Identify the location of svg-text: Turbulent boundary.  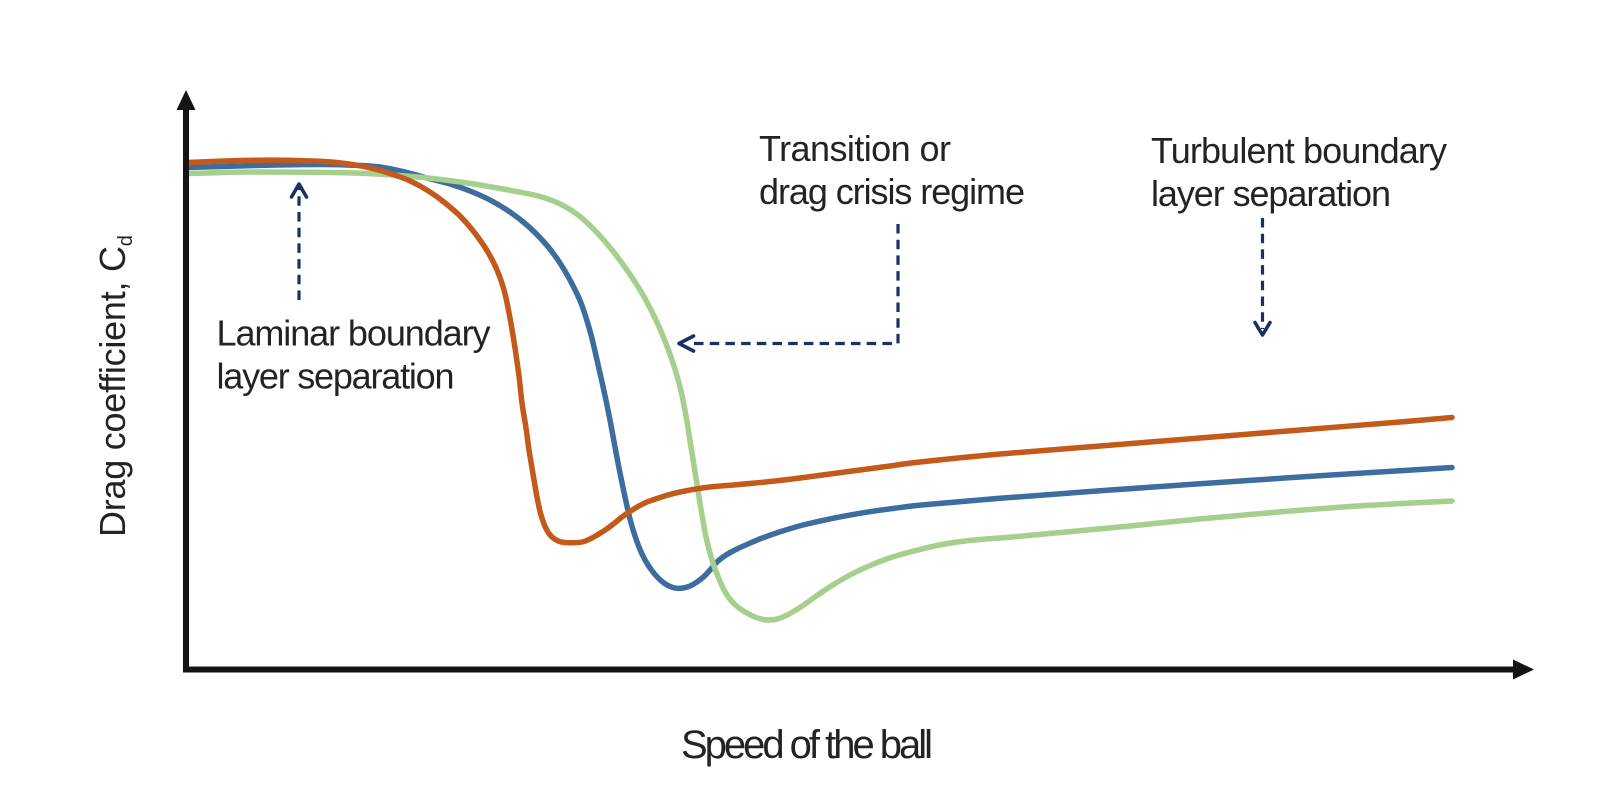
(1299, 150).